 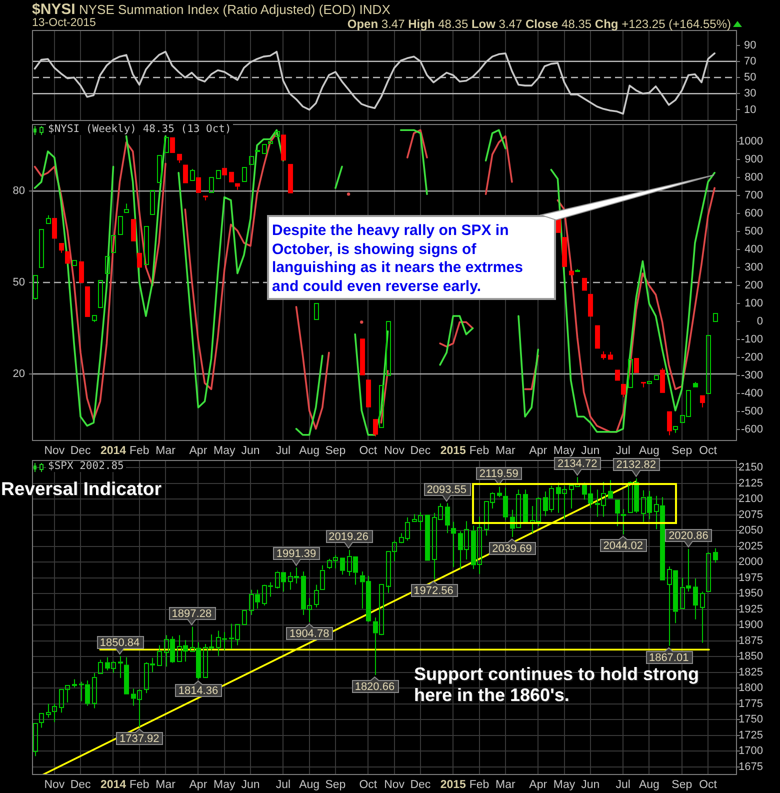 What do you see at coordinates (140, 129) in the screenshot?
I see `chart-title: $NYSI (Weekly) 48.35 (13 Oct)` at bounding box center [140, 129].